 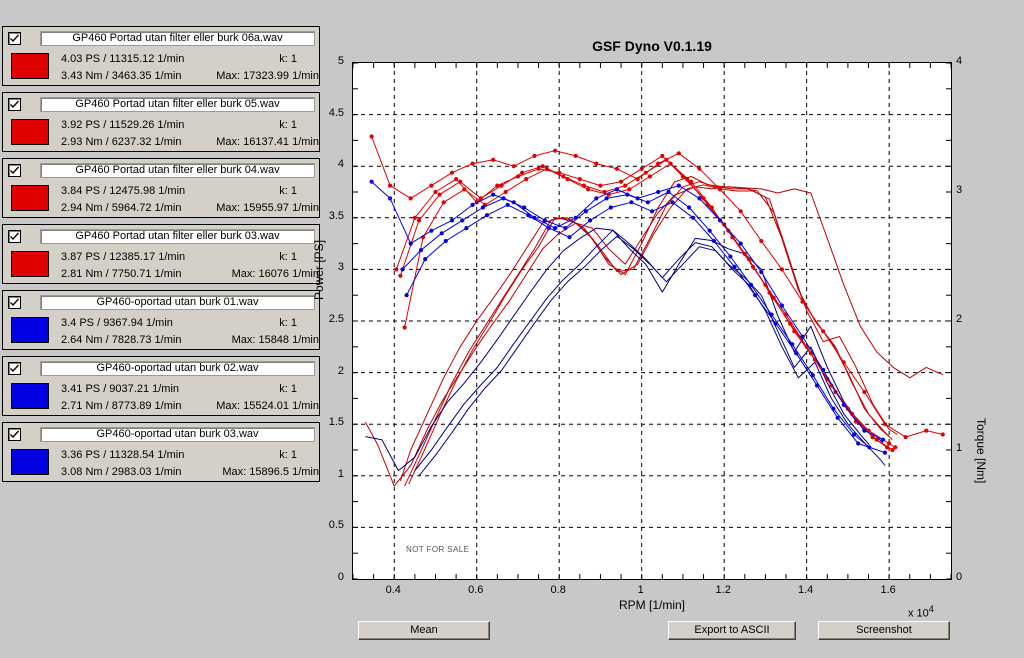 I want to click on mean-button: Mean, so click(x=424, y=630).